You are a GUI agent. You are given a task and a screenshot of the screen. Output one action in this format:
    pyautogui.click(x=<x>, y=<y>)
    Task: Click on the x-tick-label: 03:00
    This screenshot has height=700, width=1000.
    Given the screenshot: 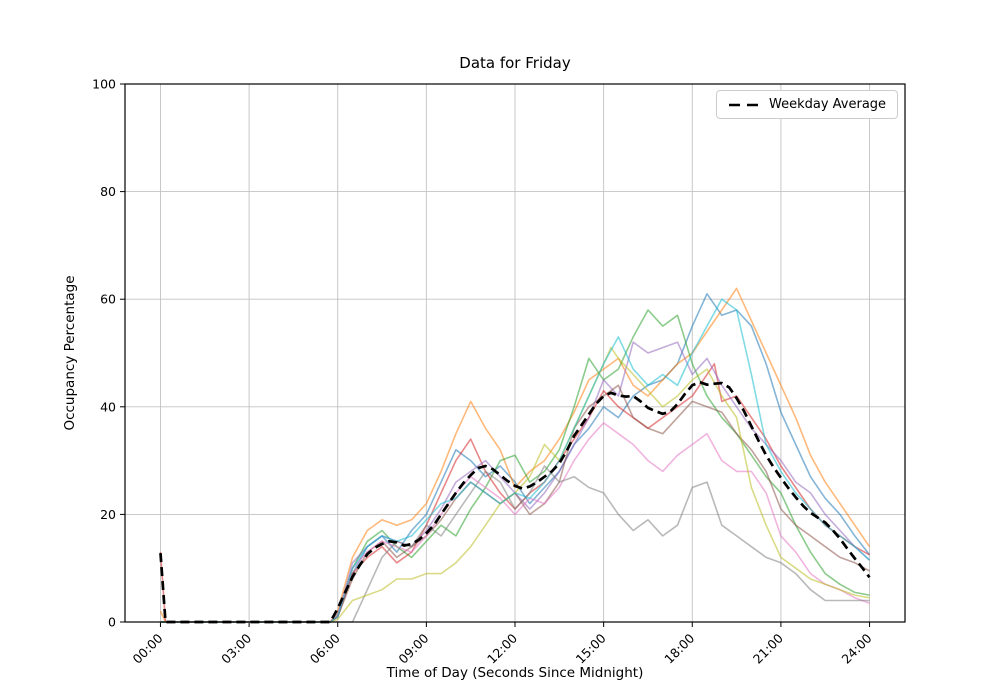 What is the action you would take?
    pyautogui.click(x=236, y=648)
    